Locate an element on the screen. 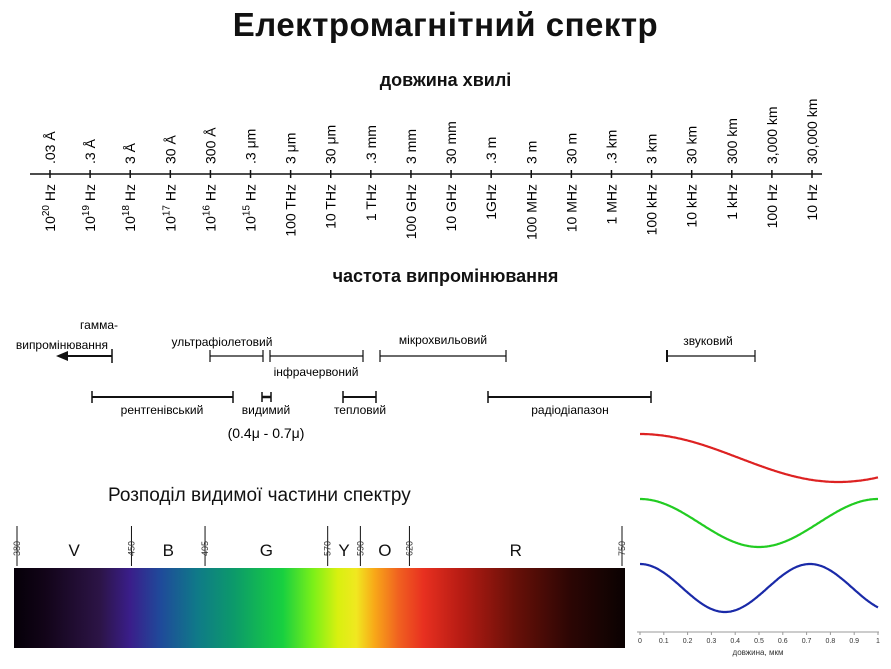  wavelength-tick-label: .3 Å is located at coordinates (90, 151).